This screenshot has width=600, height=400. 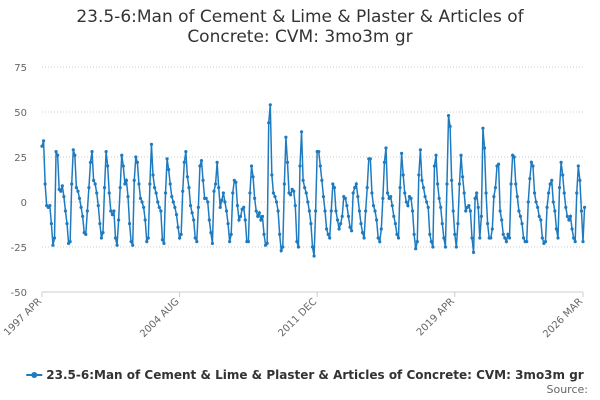 What do you see at coordinates (20, 158) in the screenshot?
I see `y-tick-label: 25` at bounding box center [20, 158].